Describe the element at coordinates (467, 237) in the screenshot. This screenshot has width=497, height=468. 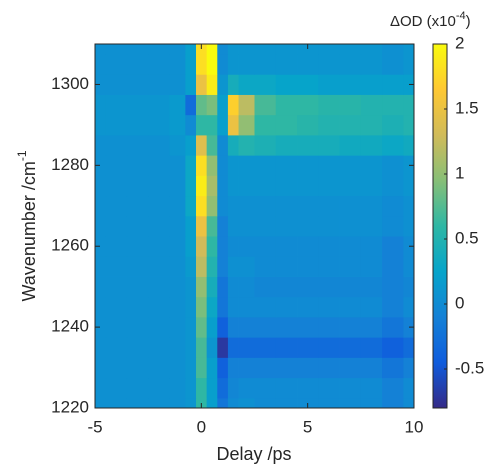
I see `colorbar-tick-label: 0.5` at that location.